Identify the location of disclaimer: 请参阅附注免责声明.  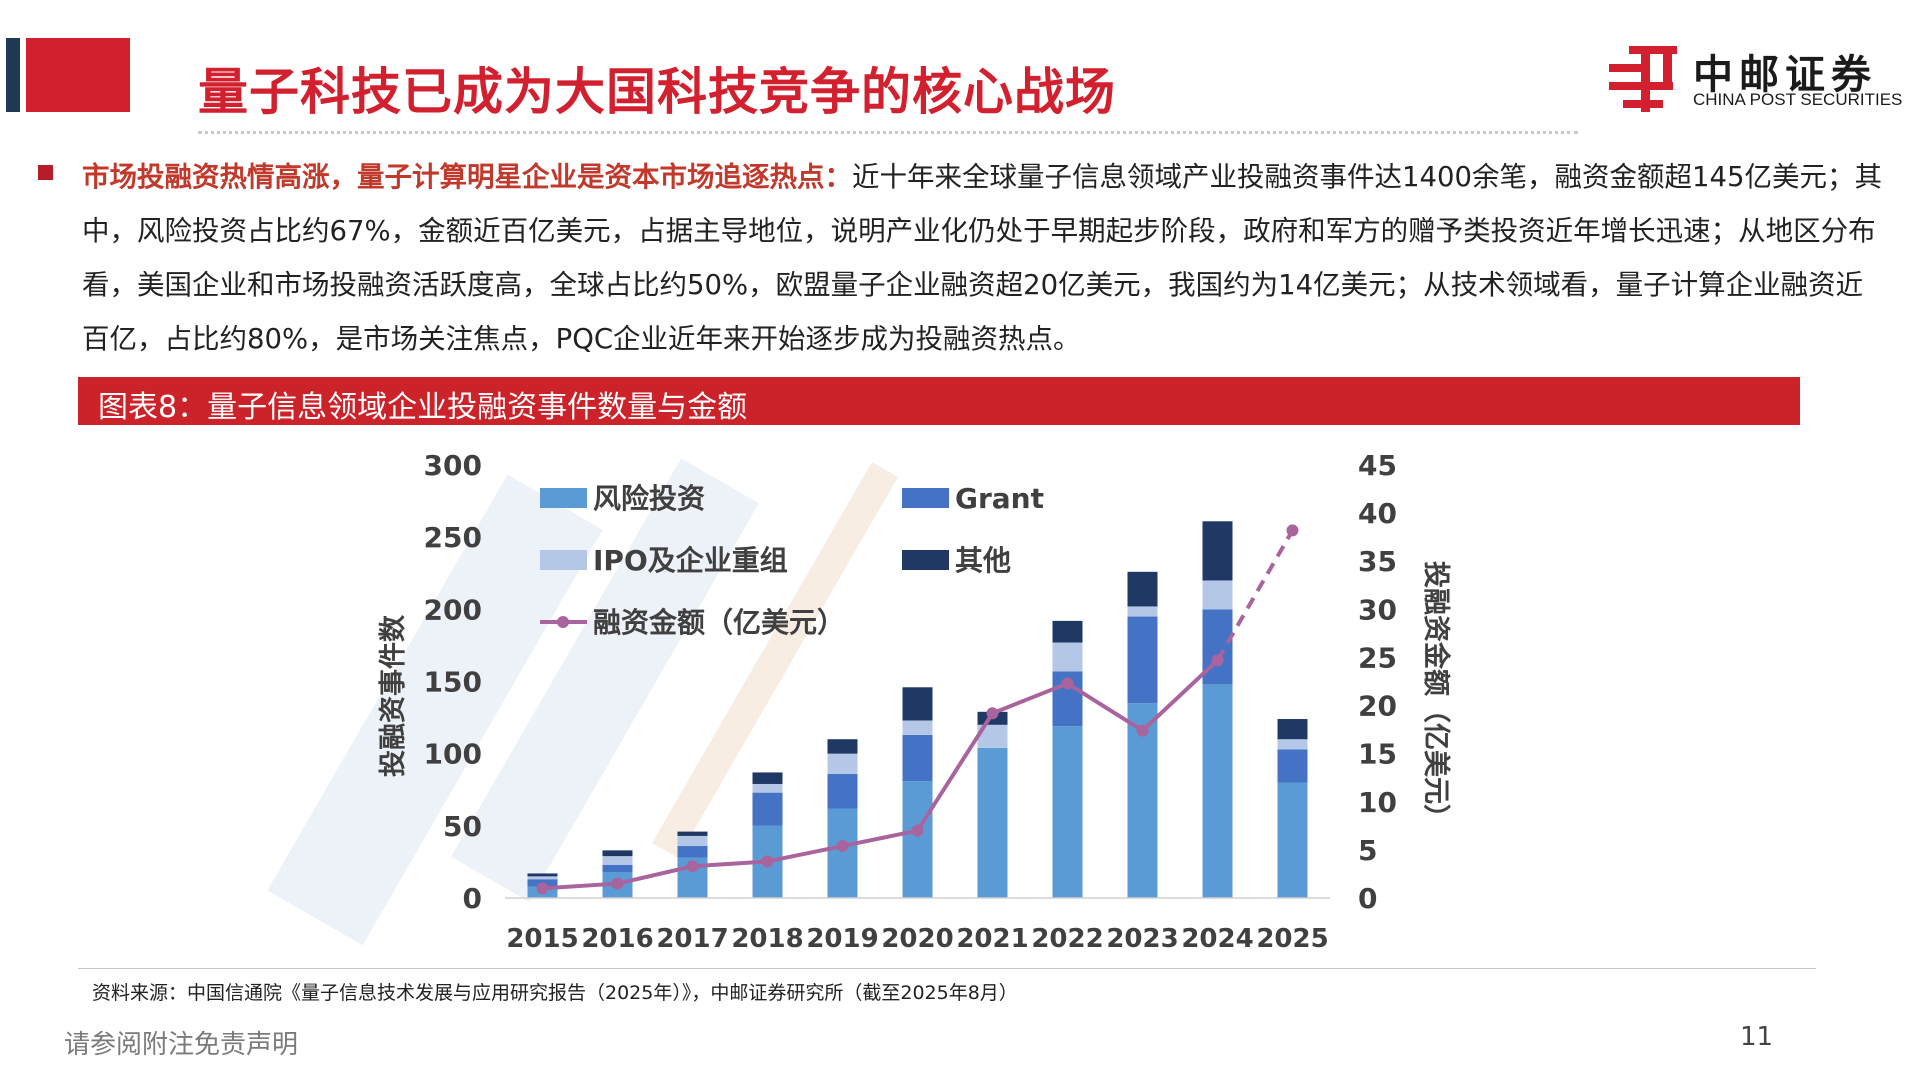
(181, 1045).